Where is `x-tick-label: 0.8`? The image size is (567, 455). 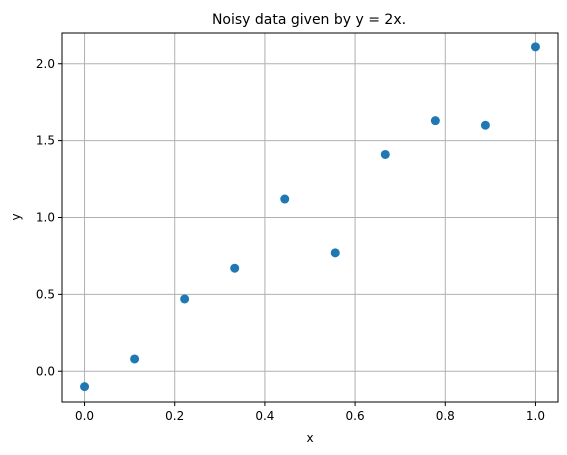
x-tick-label: 0.8 is located at coordinates (445, 416).